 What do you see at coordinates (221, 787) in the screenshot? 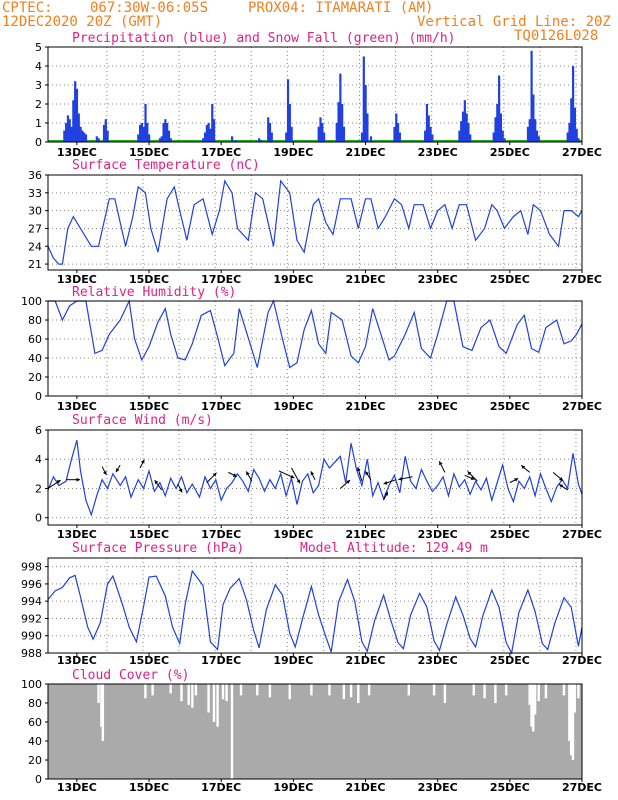
I see `cloud-xtick-label: 17DEC` at bounding box center [221, 787].